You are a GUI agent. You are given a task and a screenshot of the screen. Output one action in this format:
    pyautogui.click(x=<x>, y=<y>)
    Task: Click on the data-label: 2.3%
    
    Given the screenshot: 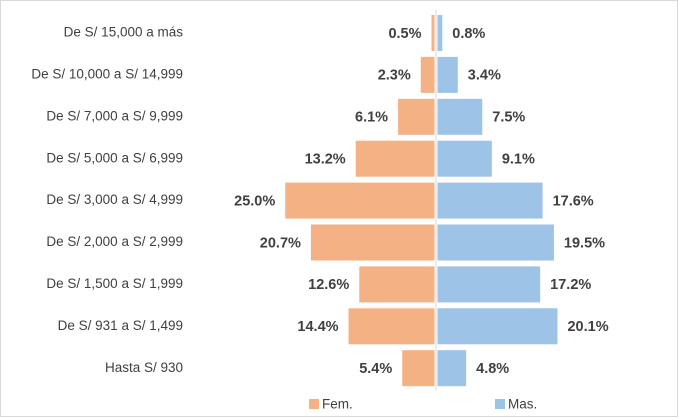 What is the action you would take?
    pyautogui.click(x=394, y=76)
    